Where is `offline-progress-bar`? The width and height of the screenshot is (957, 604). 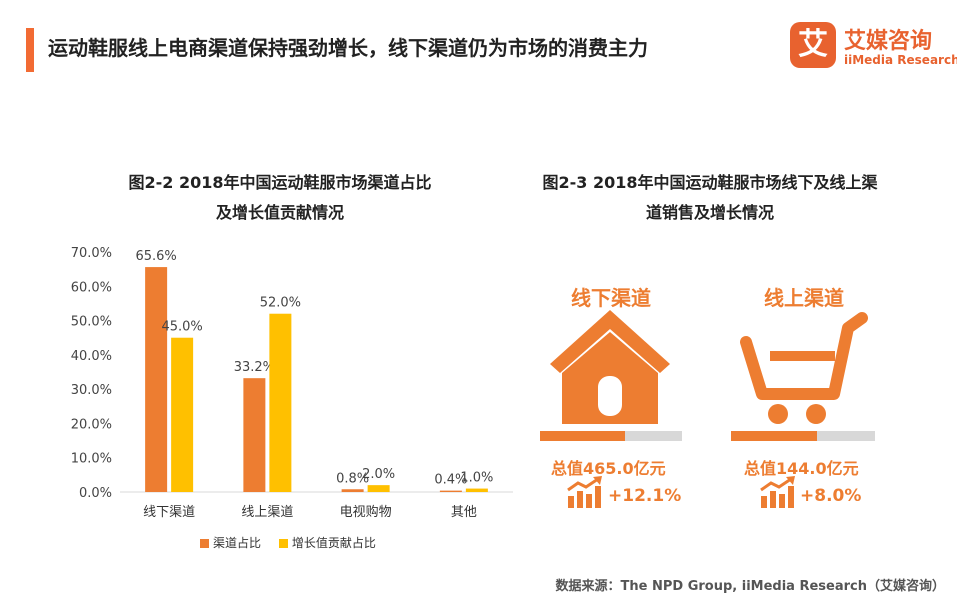 offline-progress-bar is located at coordinates (611, 436).